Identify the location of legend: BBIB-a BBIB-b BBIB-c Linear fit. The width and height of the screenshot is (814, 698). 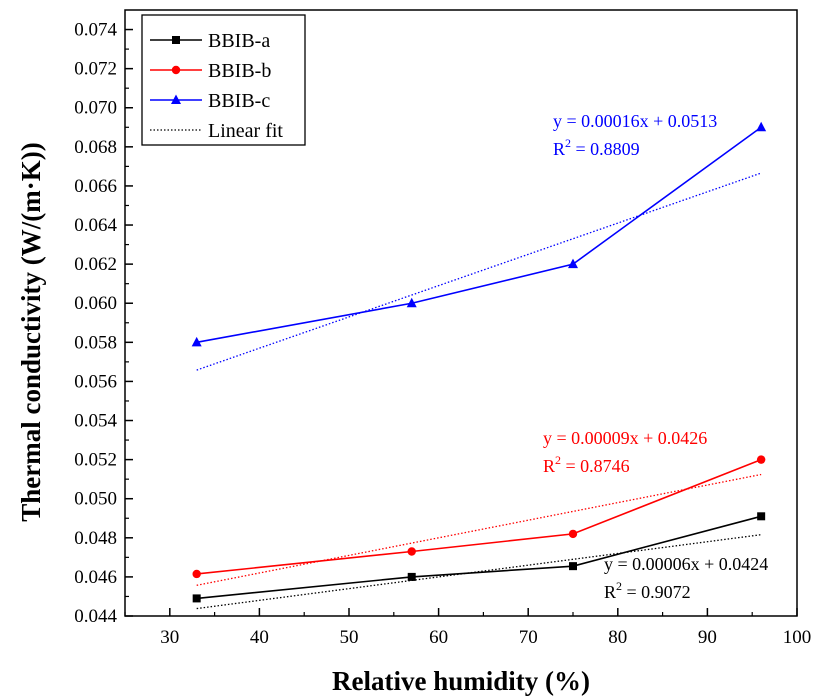
(223, 80).